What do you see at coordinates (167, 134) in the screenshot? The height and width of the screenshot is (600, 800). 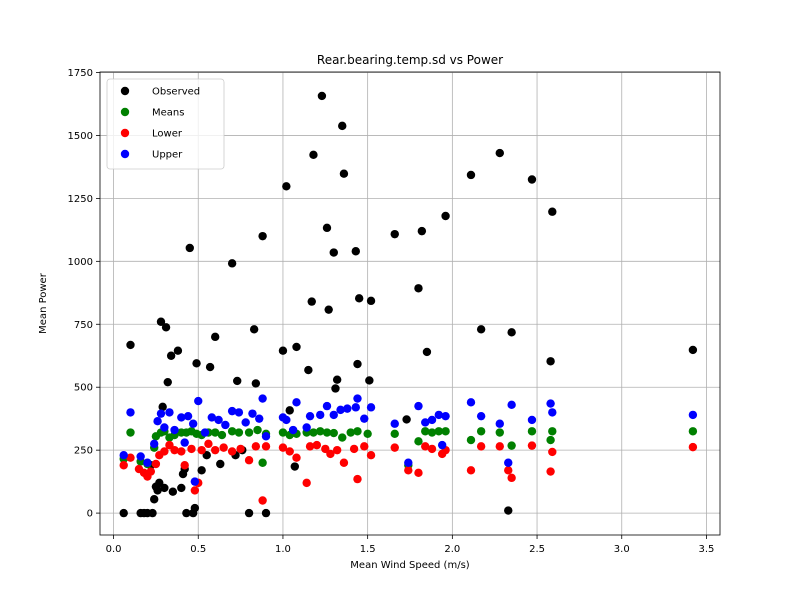 I see `legend-label-lower: Lower` at bounding box center [167, 134].